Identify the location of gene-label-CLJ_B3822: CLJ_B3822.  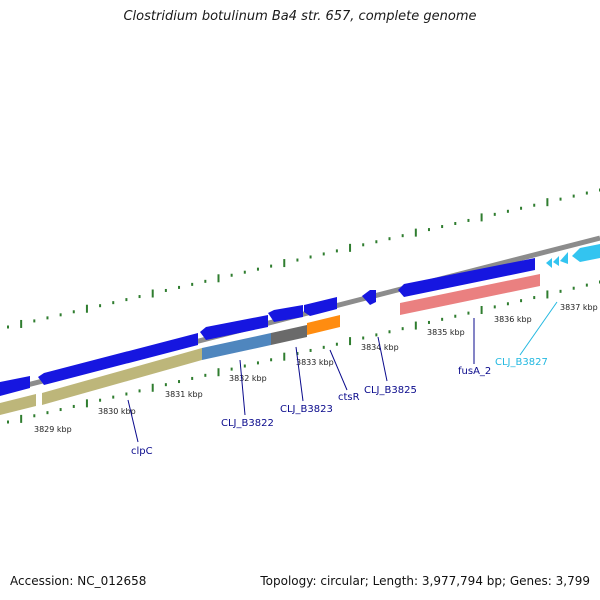
(247, 423).